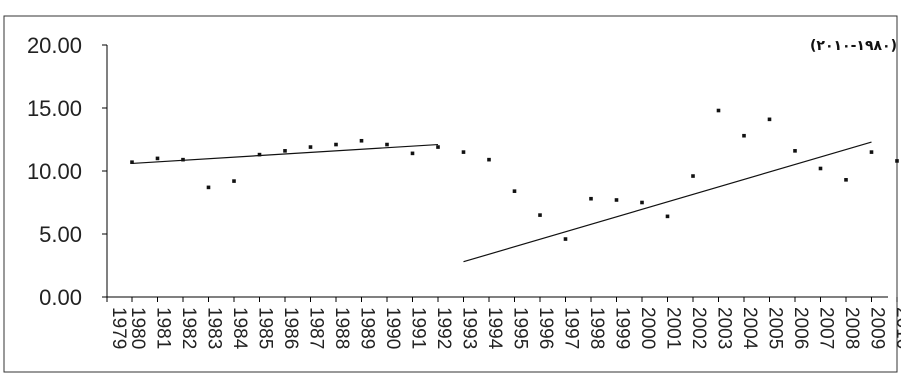 The width and height of the screenshot is (901, 373). What do you see at coordinates (54, 45) in the screenshot?
I see `y-tick-label: 20.00` at bounding box center [54, 45].